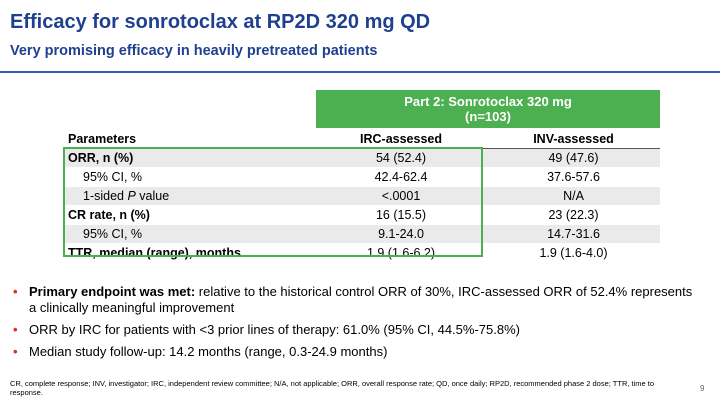 This screenshot has width=720, height=405. What do you see at coordinates (401, 196) in the screenshot?
I see `irc-value: <.0001` at bounding box center [401, 196].